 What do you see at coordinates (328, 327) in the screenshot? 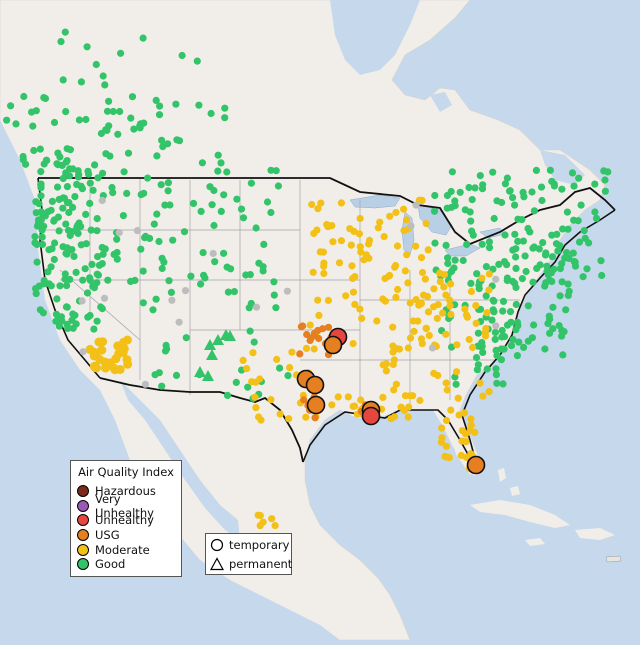
I see `usg-monitor` at bounding box center [328, 327].